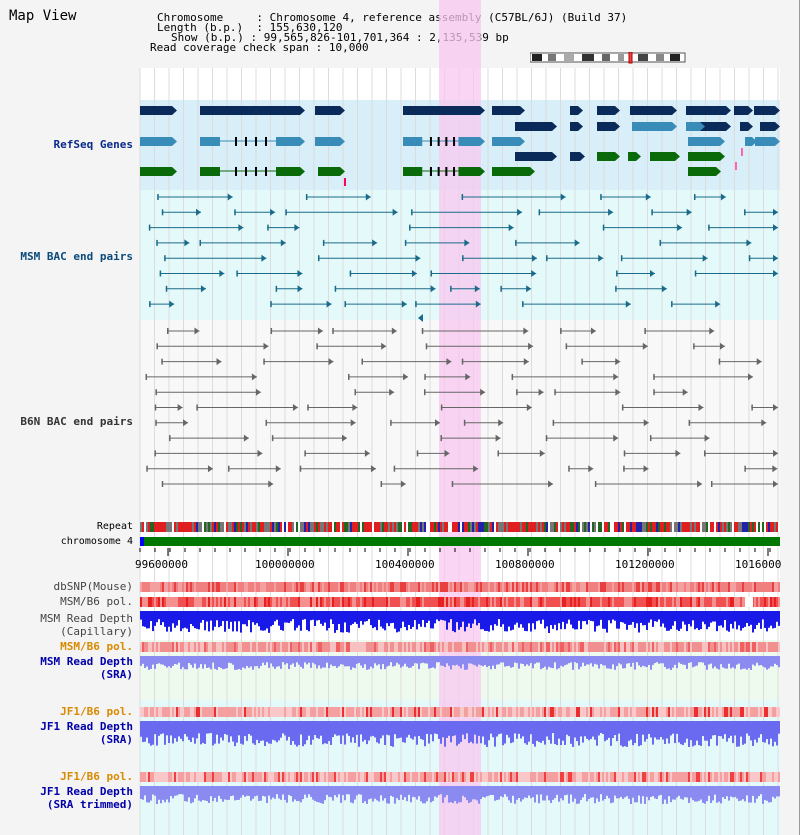 The image size is (800, 835). I want to click on gene-exon, so click(327, 141).